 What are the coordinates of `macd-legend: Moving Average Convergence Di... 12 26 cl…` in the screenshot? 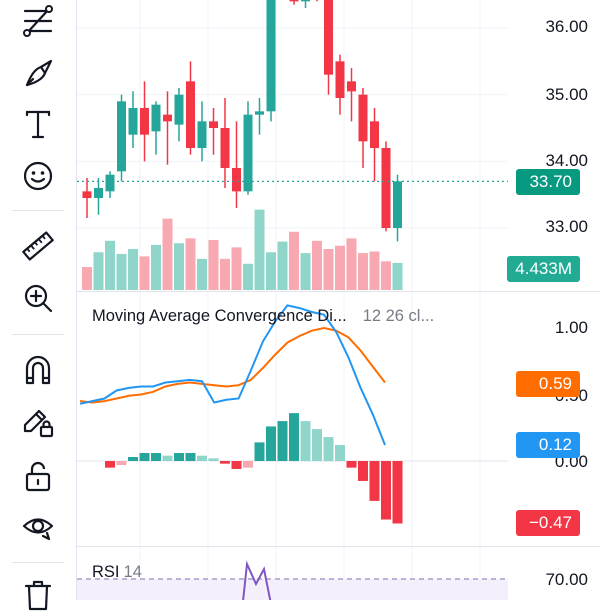 It's located at (263, 316).